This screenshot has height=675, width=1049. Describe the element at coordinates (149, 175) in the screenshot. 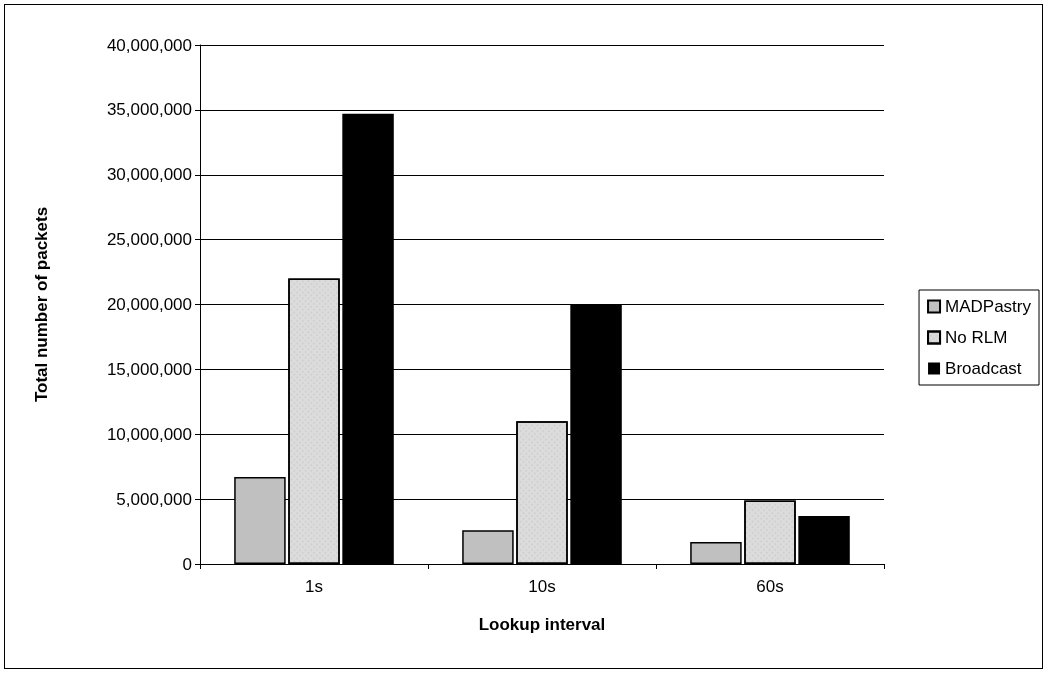

I see `y-tick-label: 30,000,000` at that location.